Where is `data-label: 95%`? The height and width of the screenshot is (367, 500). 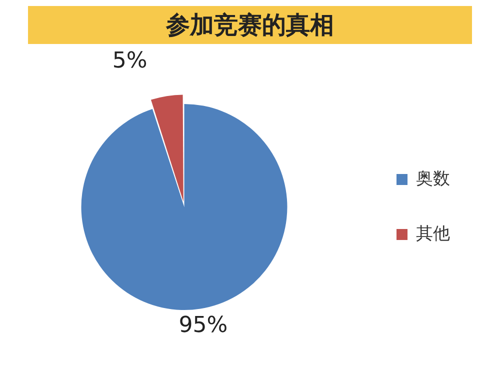 data-label: 95% is located at coordinates (203, 325).